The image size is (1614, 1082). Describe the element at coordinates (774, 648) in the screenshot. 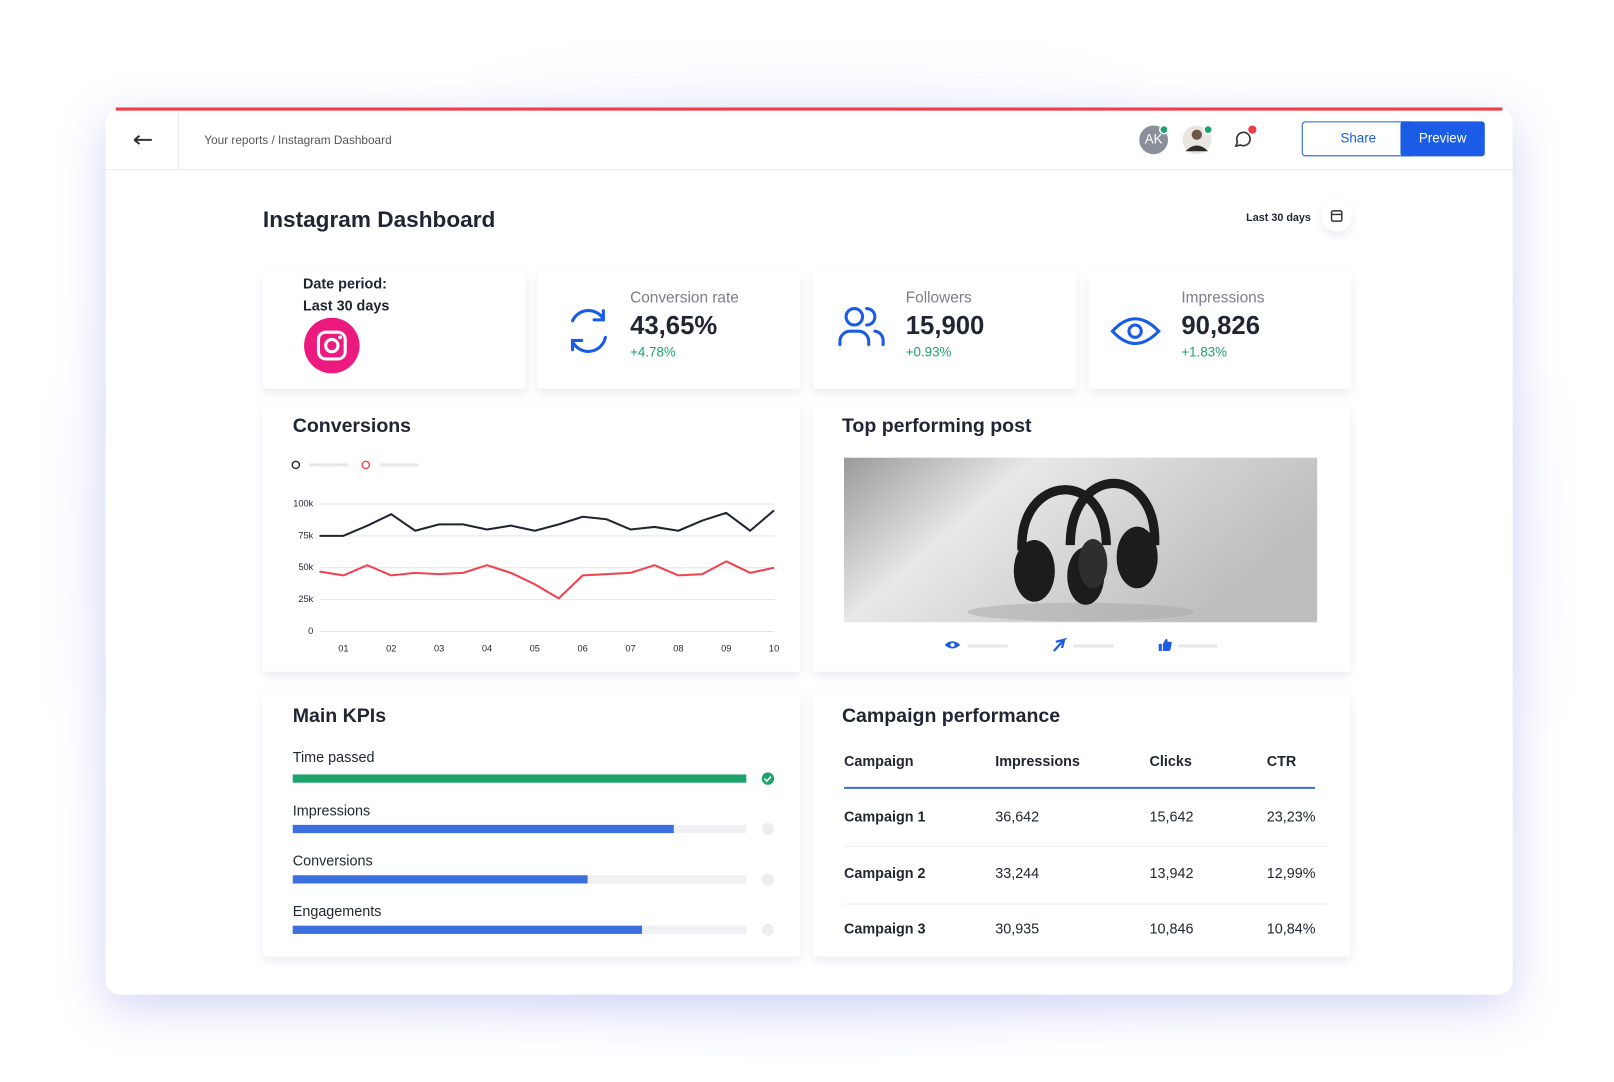

I see `x-tick-label: 10` at that location.